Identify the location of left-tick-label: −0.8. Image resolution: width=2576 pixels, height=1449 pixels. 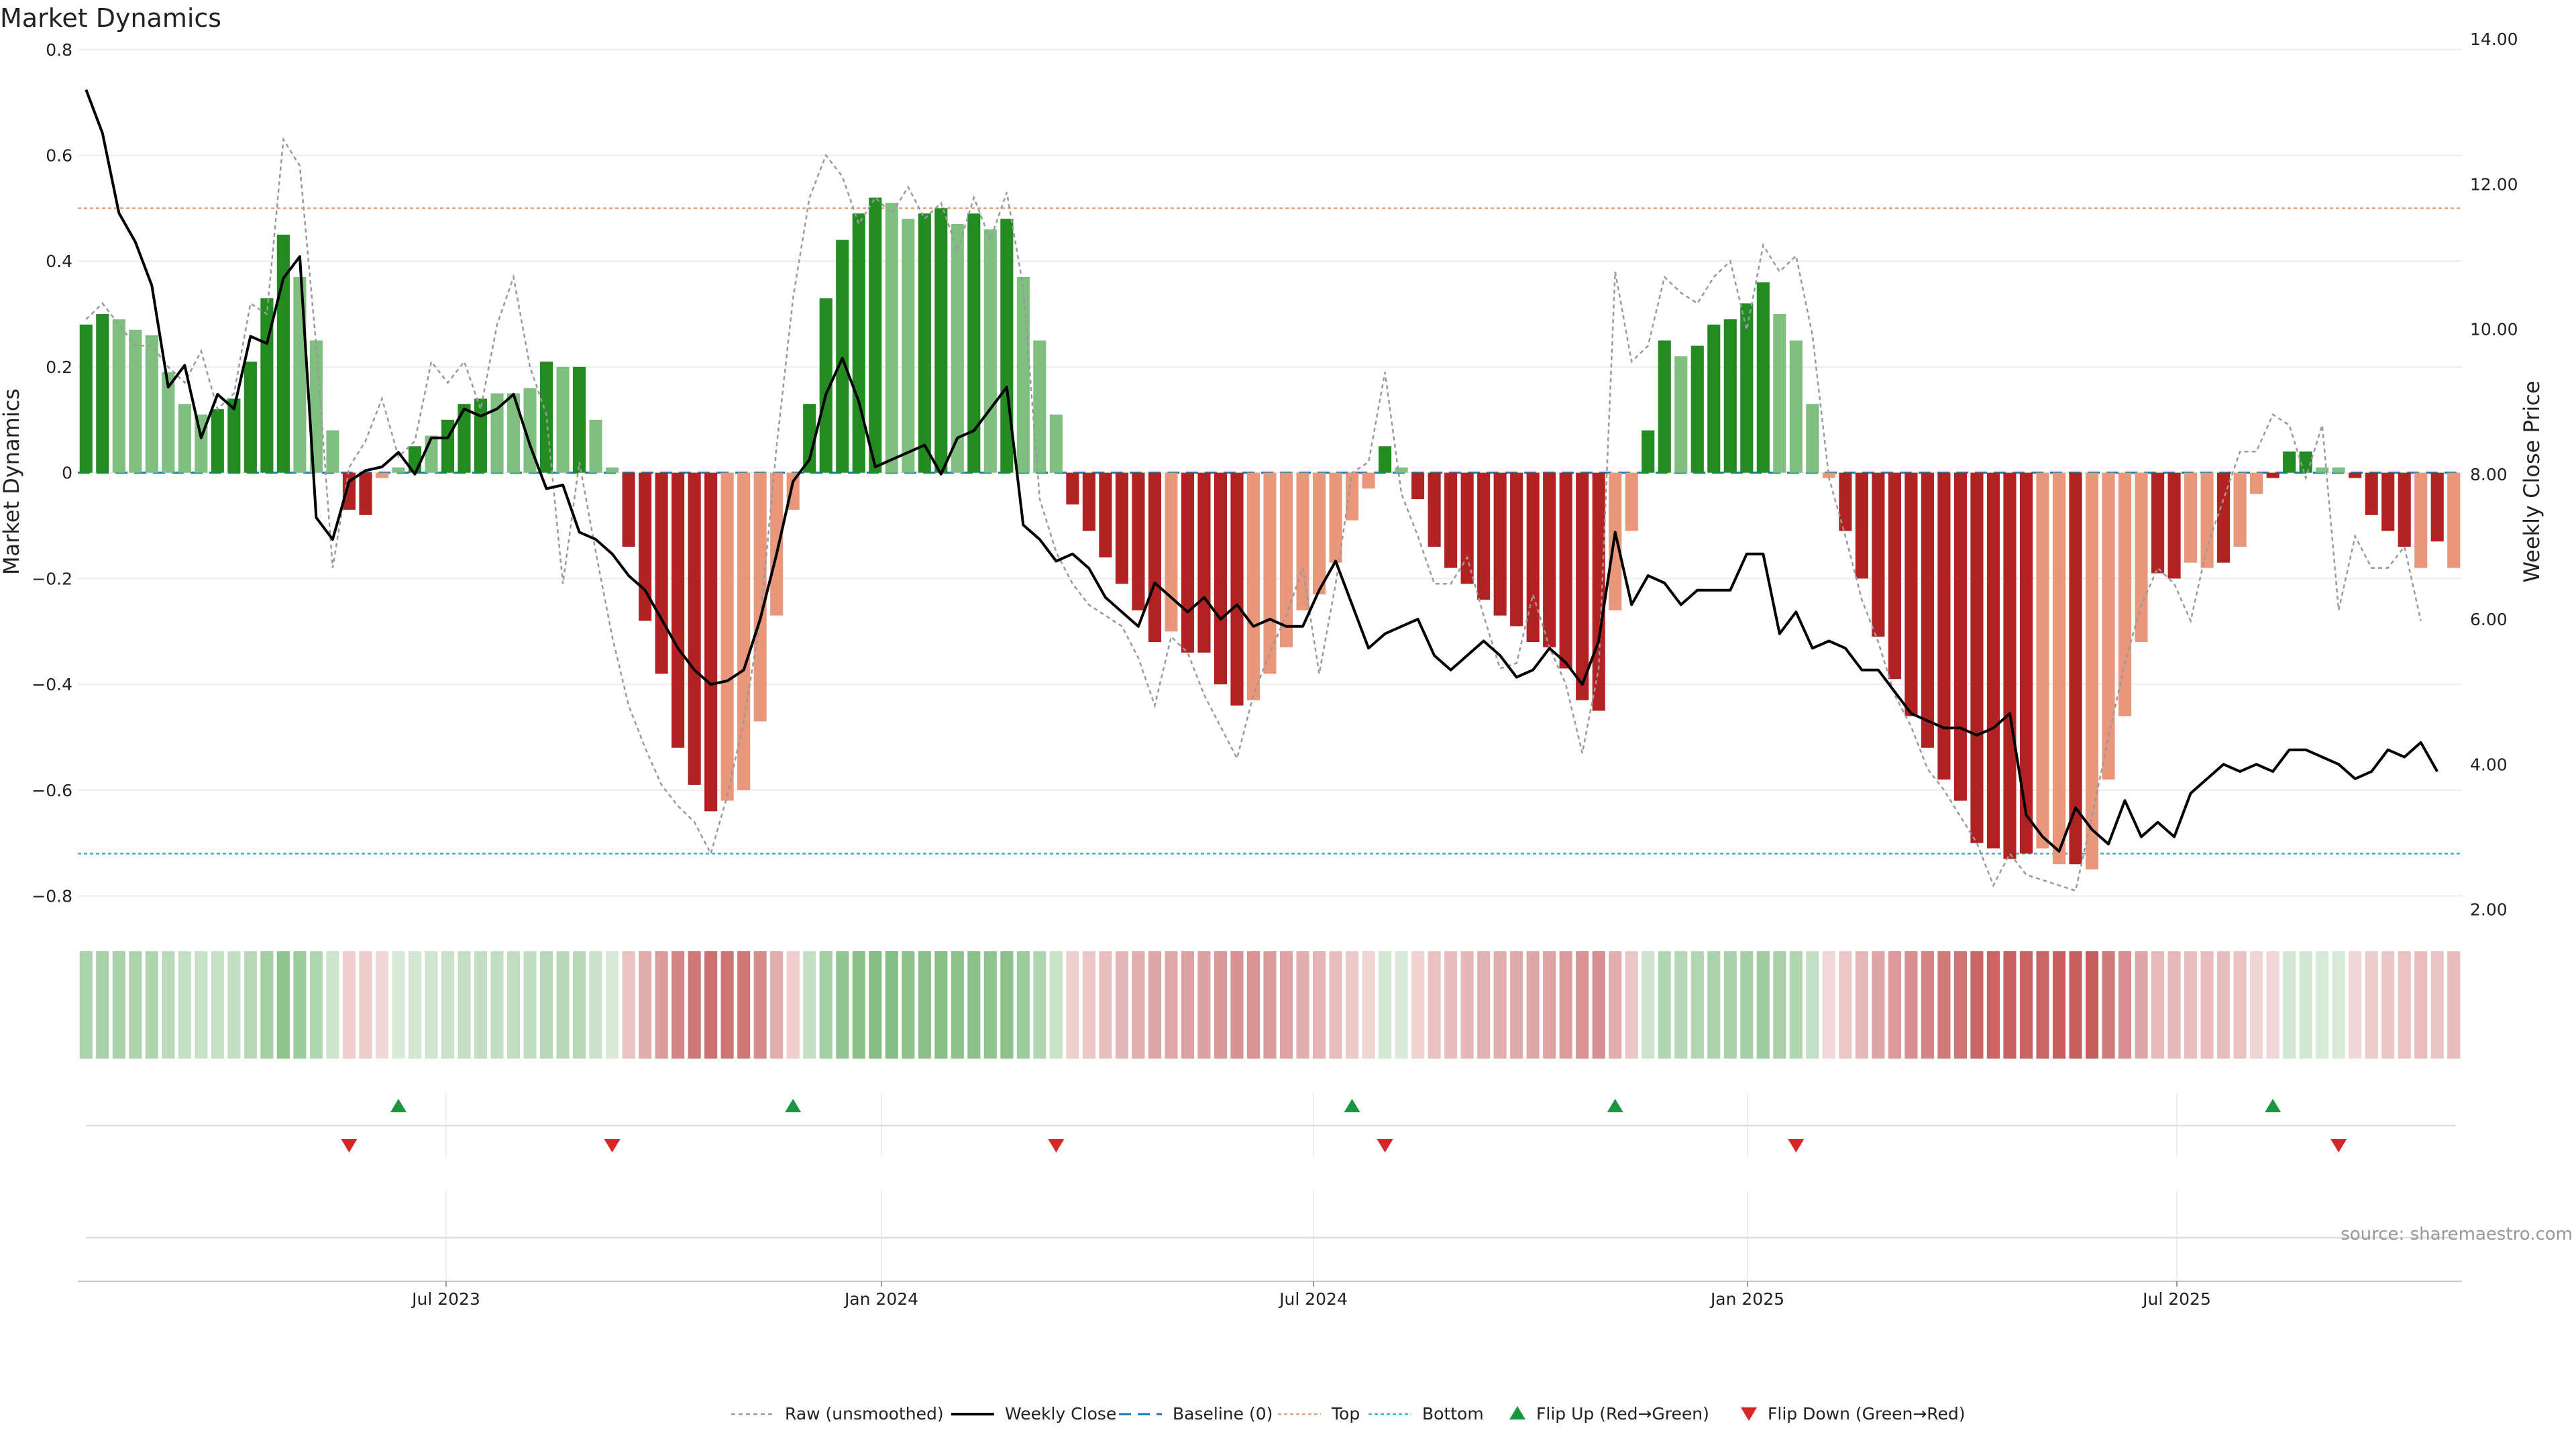
(52, 896).